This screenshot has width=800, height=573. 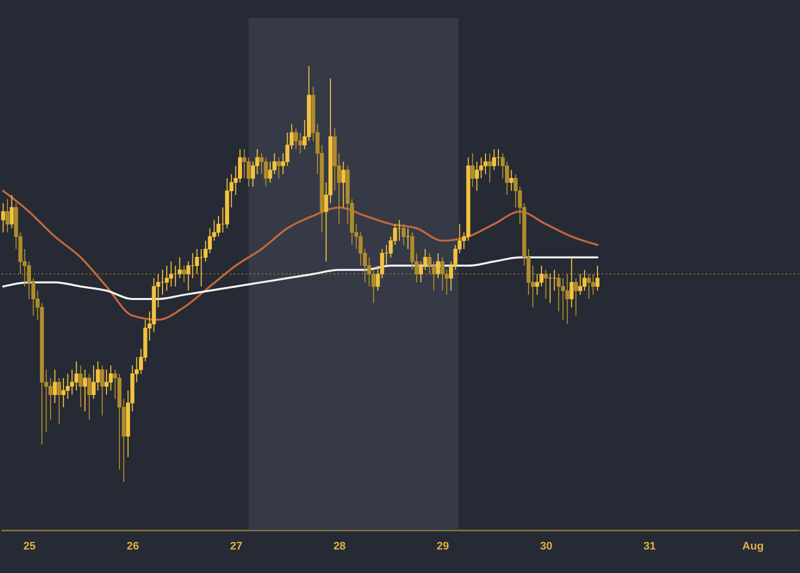 What do you see at coordinates (753, 546) in the screenshot?
I see `x-tick-label: Aug` at bounding box center [753, 546].